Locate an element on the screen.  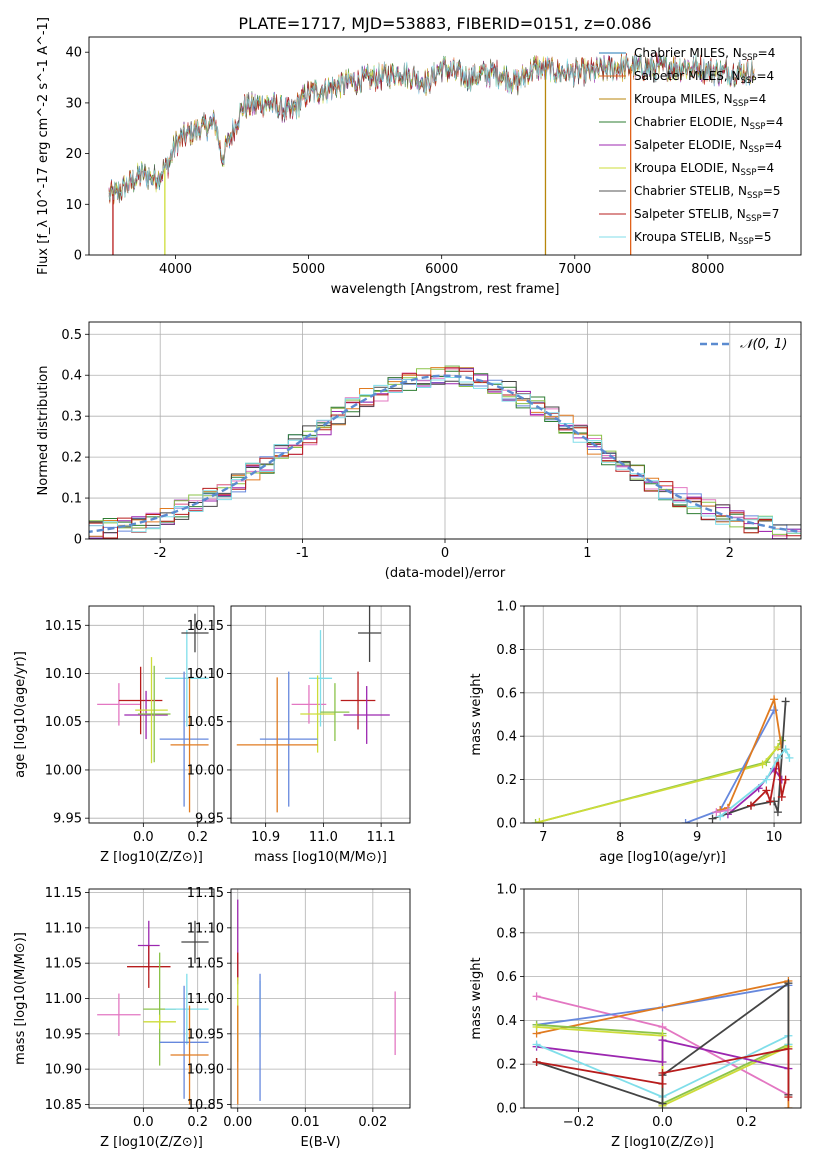
weight-lines is located at coordinates (662, 1042).